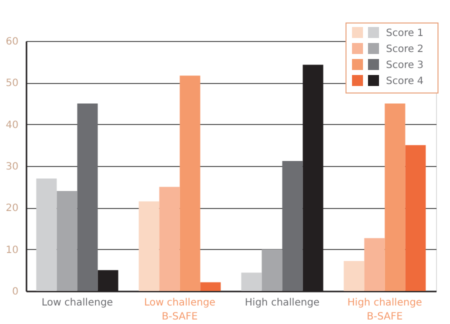 The height and width of the screenshot is (324, 450). Describe the element at coordinates (282, 303) in the screenshot. I see `x-tick-label: High challenge` at that location.